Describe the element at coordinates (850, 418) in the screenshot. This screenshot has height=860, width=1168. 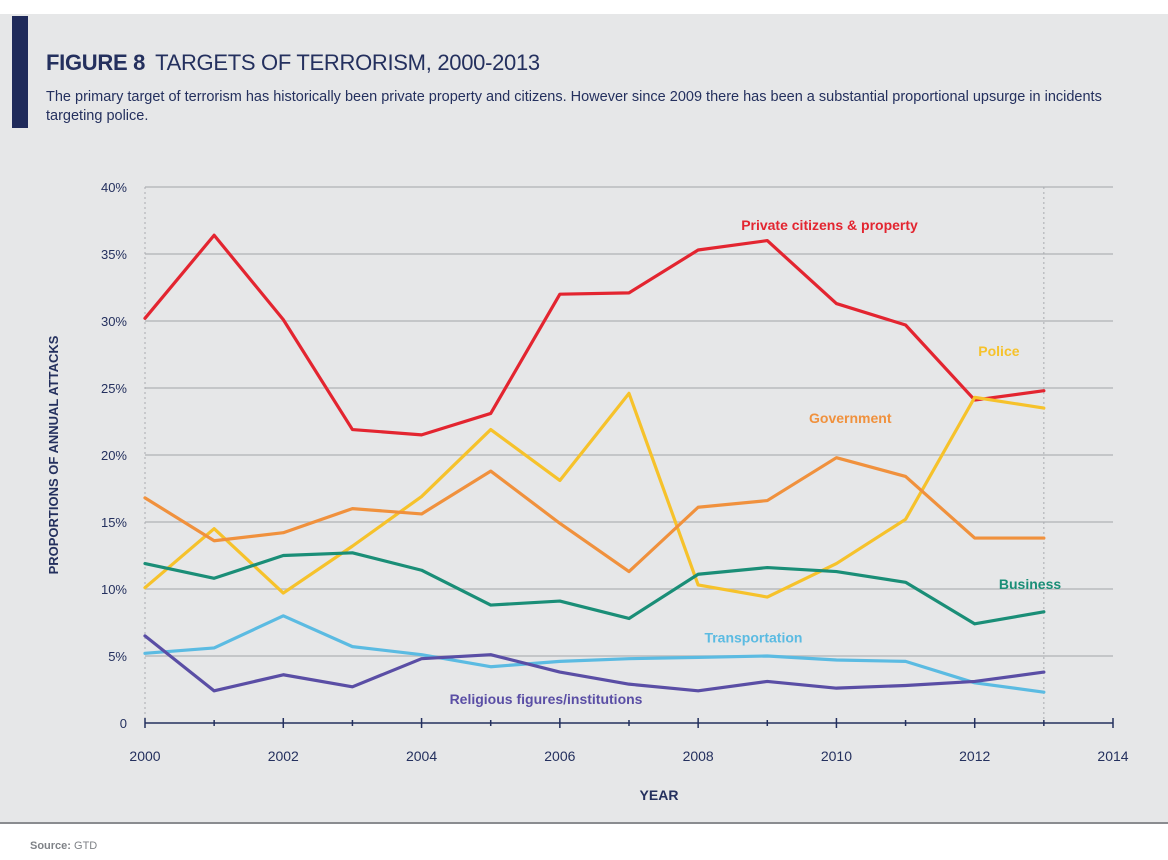
I see `series-label: Government` at that location.